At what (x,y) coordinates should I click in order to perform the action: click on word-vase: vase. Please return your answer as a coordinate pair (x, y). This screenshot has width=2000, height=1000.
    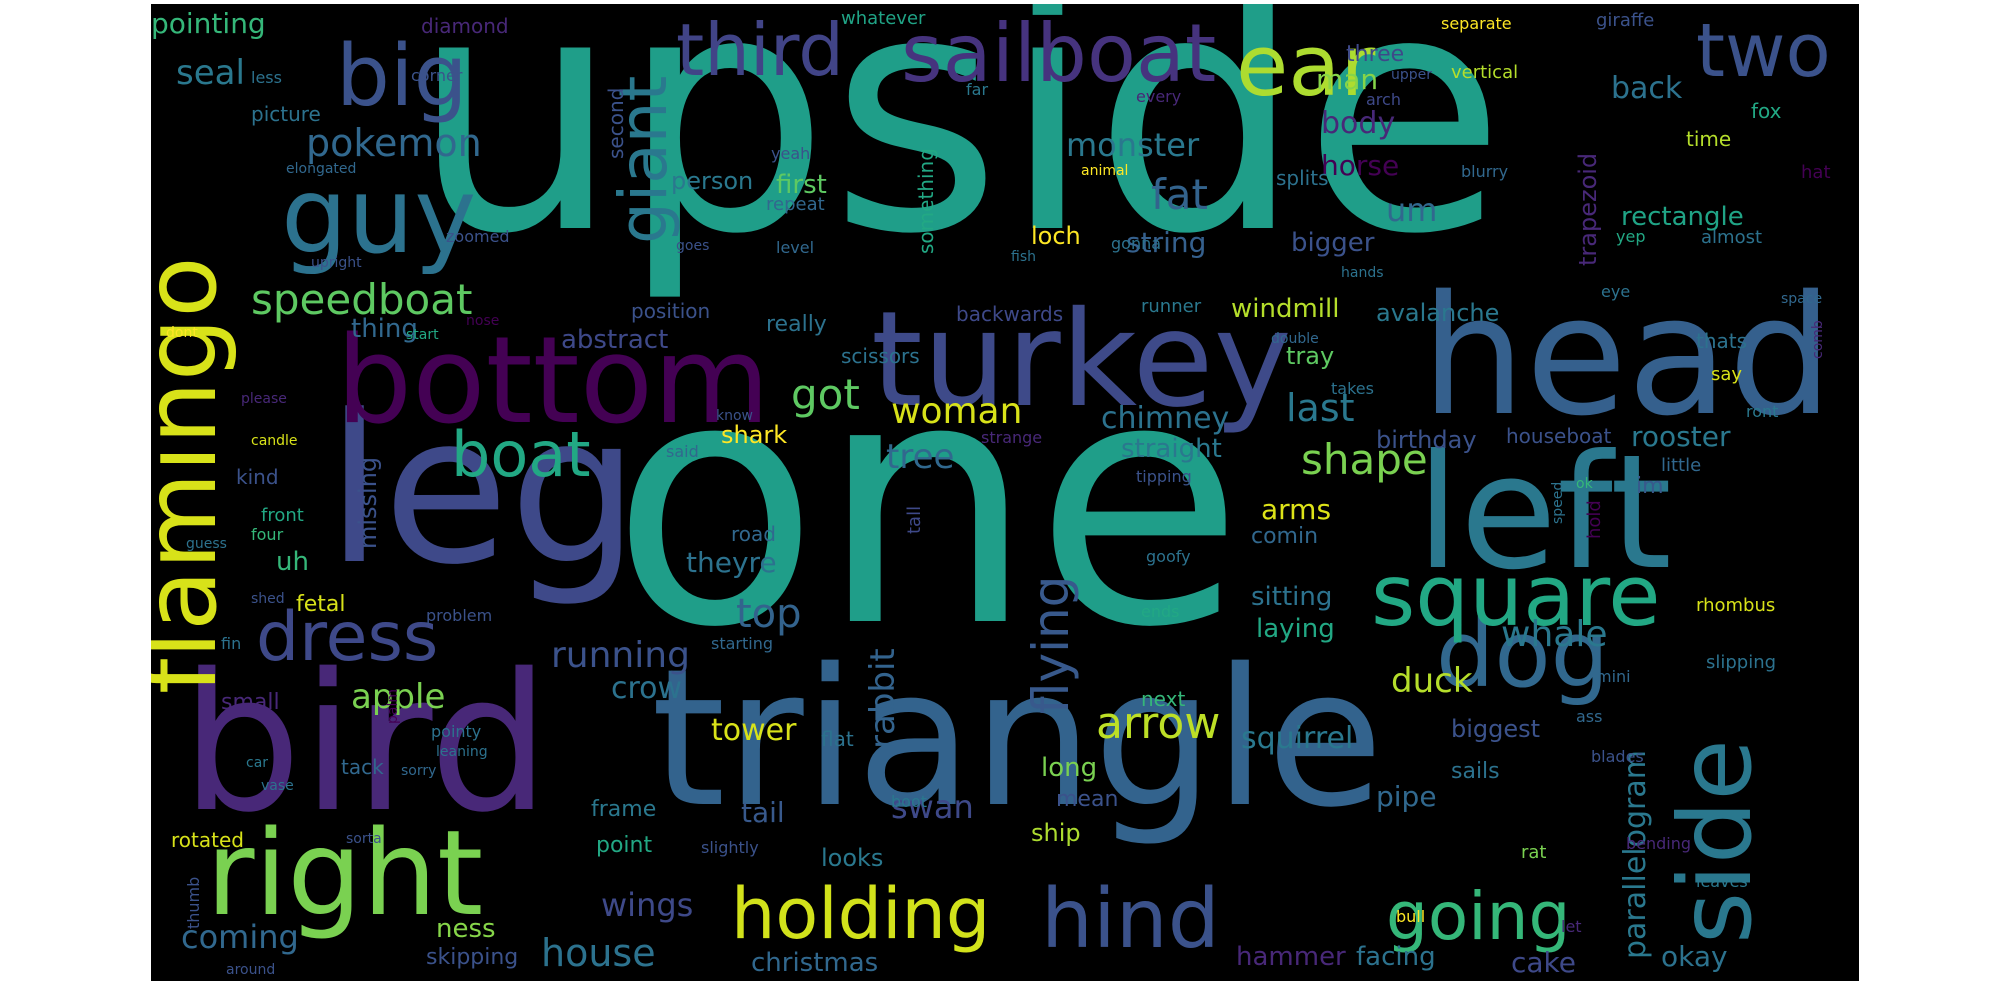
    Looking at the image, I should click on (277, 786).